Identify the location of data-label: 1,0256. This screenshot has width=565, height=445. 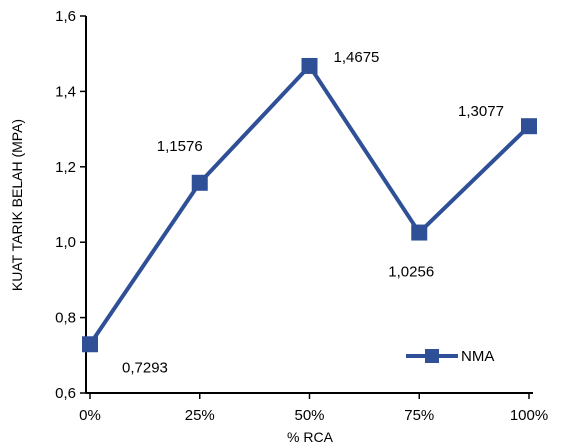
(411, 272).